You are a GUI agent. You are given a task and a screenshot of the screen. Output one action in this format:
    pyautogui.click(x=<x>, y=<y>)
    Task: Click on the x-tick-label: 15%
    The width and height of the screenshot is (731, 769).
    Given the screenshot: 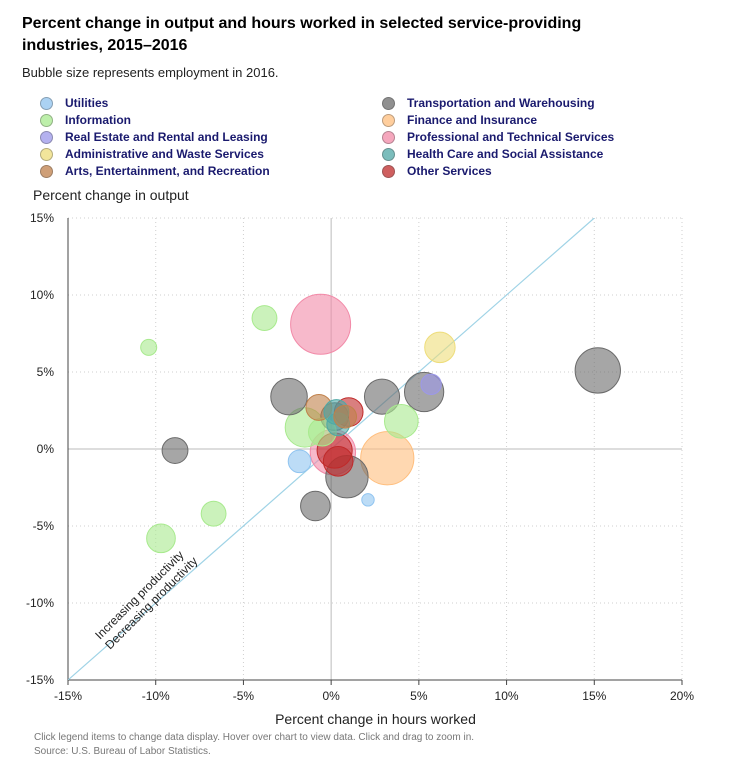 What is the action you would take?
    pyautogui.click(x=594, y=696)
    